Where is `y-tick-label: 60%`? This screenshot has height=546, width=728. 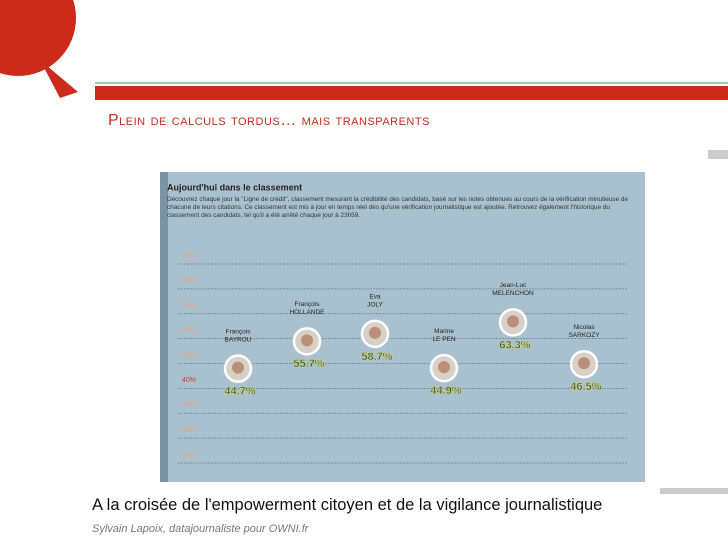 y-tick-label: 60% is located at coordinates (189, 330).